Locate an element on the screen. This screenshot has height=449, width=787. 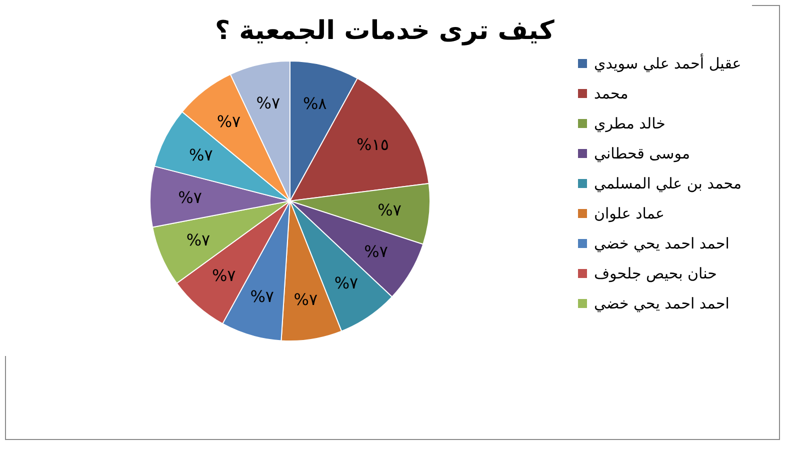
legend-label: محمد بن علي المسلمي is located at coordinates (668, 183).